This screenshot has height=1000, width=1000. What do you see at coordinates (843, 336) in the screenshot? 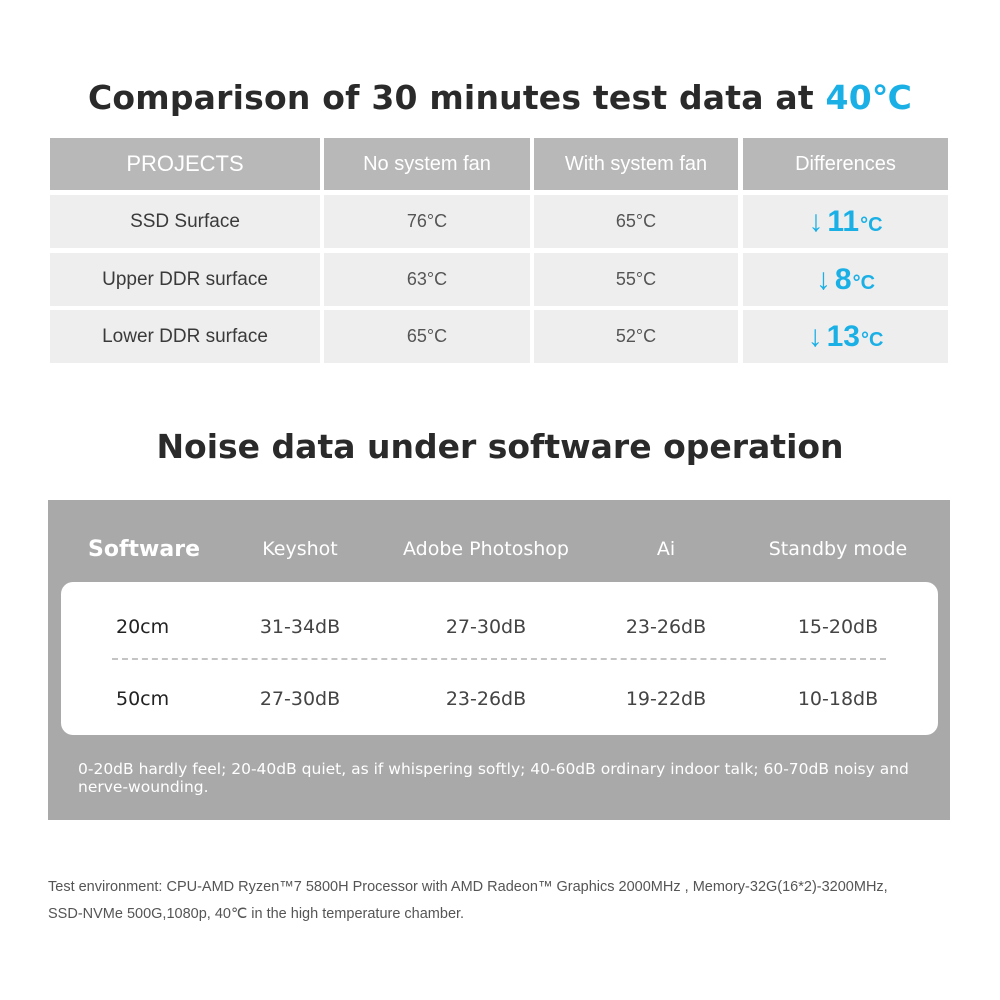
I see `difference-value: 13` at bounding box center [843, 336].